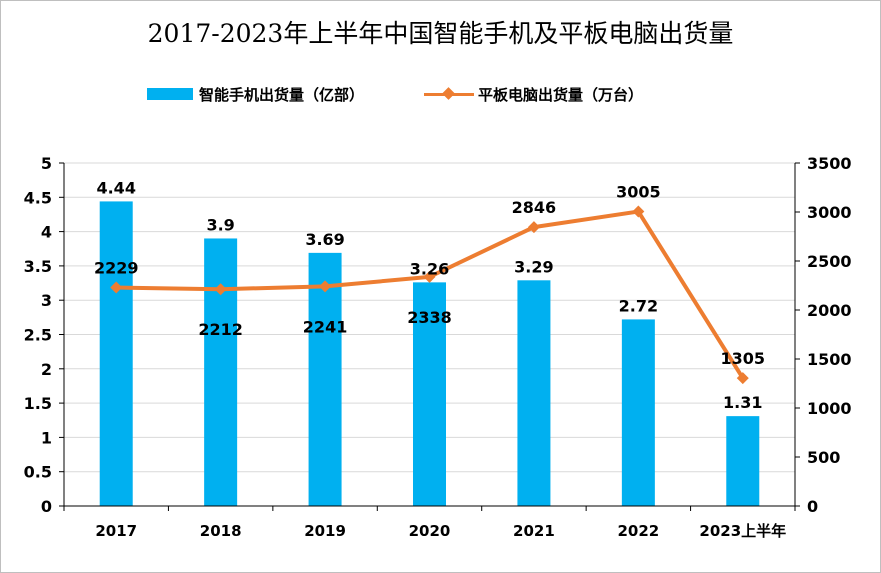 The image size is (881, 573). What do you see at coordinates (429, 317) in the screenshot?
I see `line-data-label: 2338` at bounding box center [429, 317].